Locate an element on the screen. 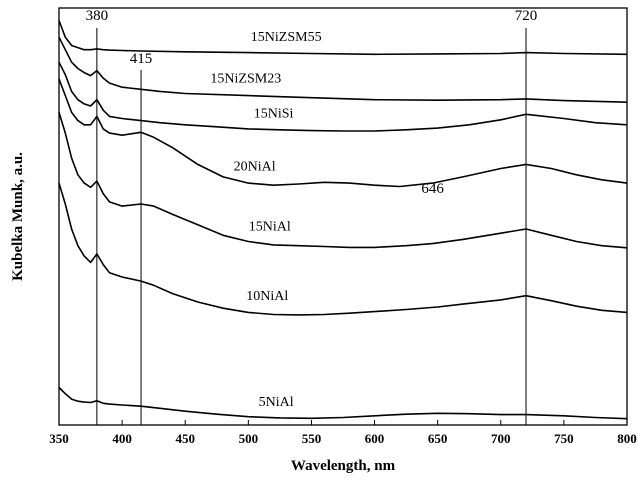  x-tick-label: 800 is located at coordinates (627, 438).